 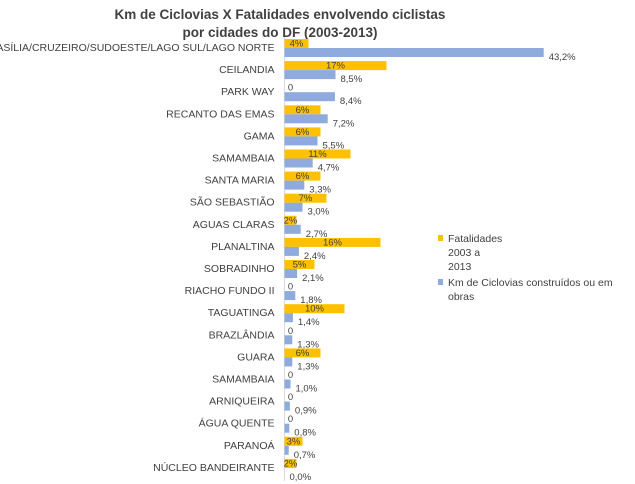 I want to click on legend-swatch-fatalidades, so click(x=440, y=238).